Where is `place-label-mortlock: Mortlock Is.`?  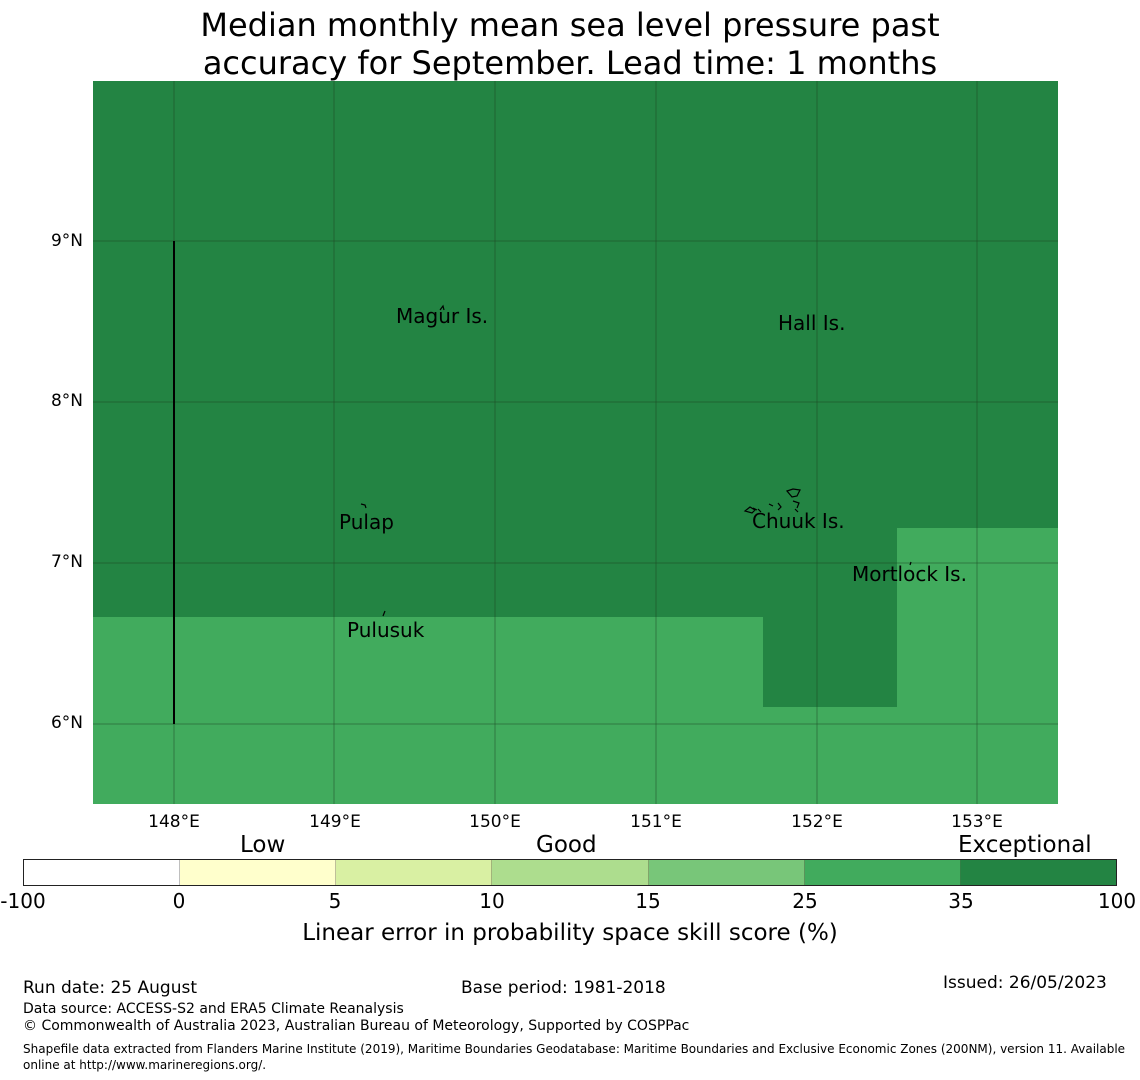 place-label-mortlock: Mortlock Is. is located at coordinates (909, 574).